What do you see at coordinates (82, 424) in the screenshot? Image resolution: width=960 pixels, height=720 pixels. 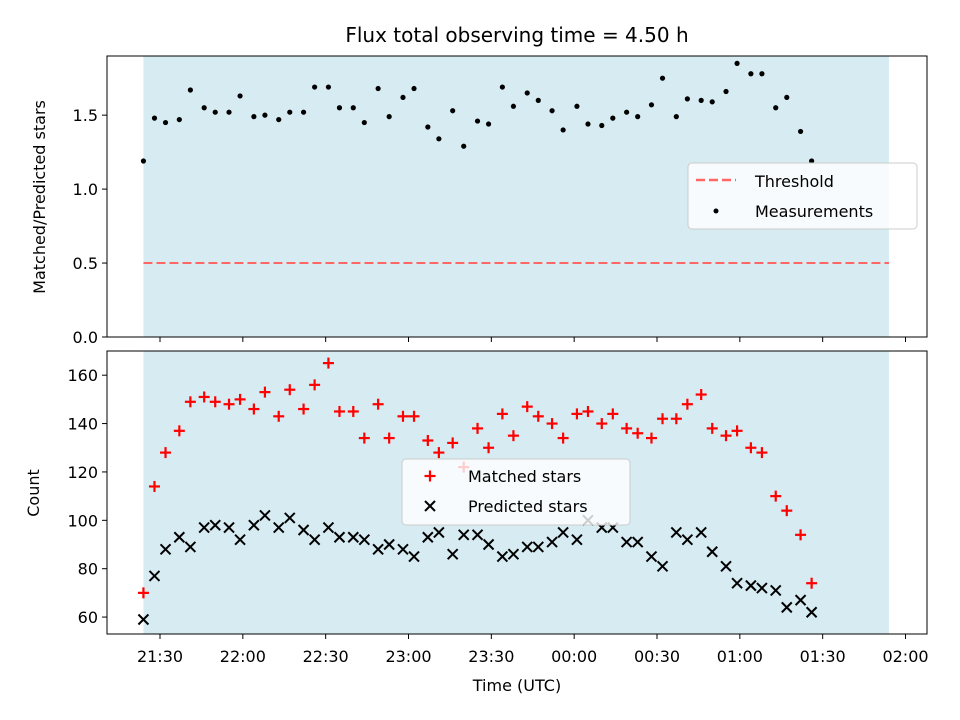 I see `bottom-y-tick-label: 140` at bounding box center [82, 424].